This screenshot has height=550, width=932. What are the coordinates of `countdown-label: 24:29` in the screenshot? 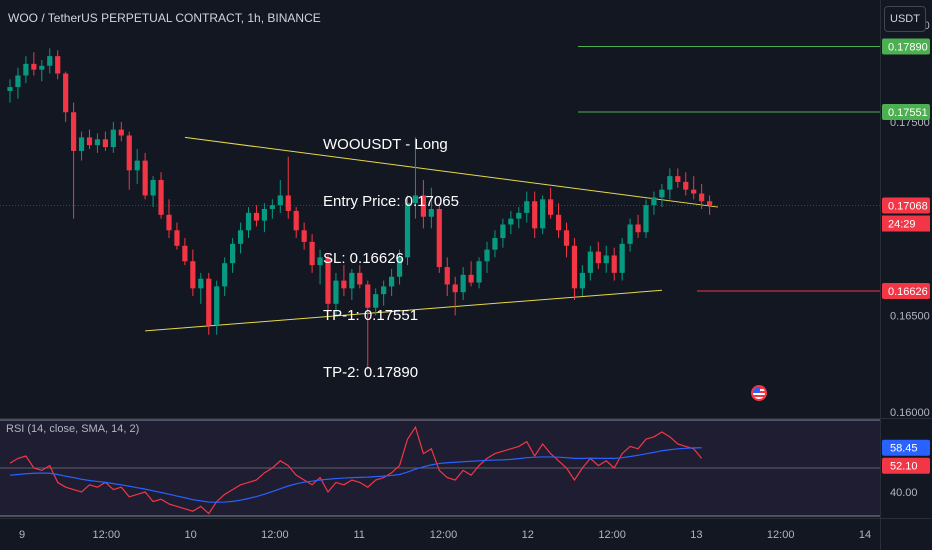 It's located at (902, 225).